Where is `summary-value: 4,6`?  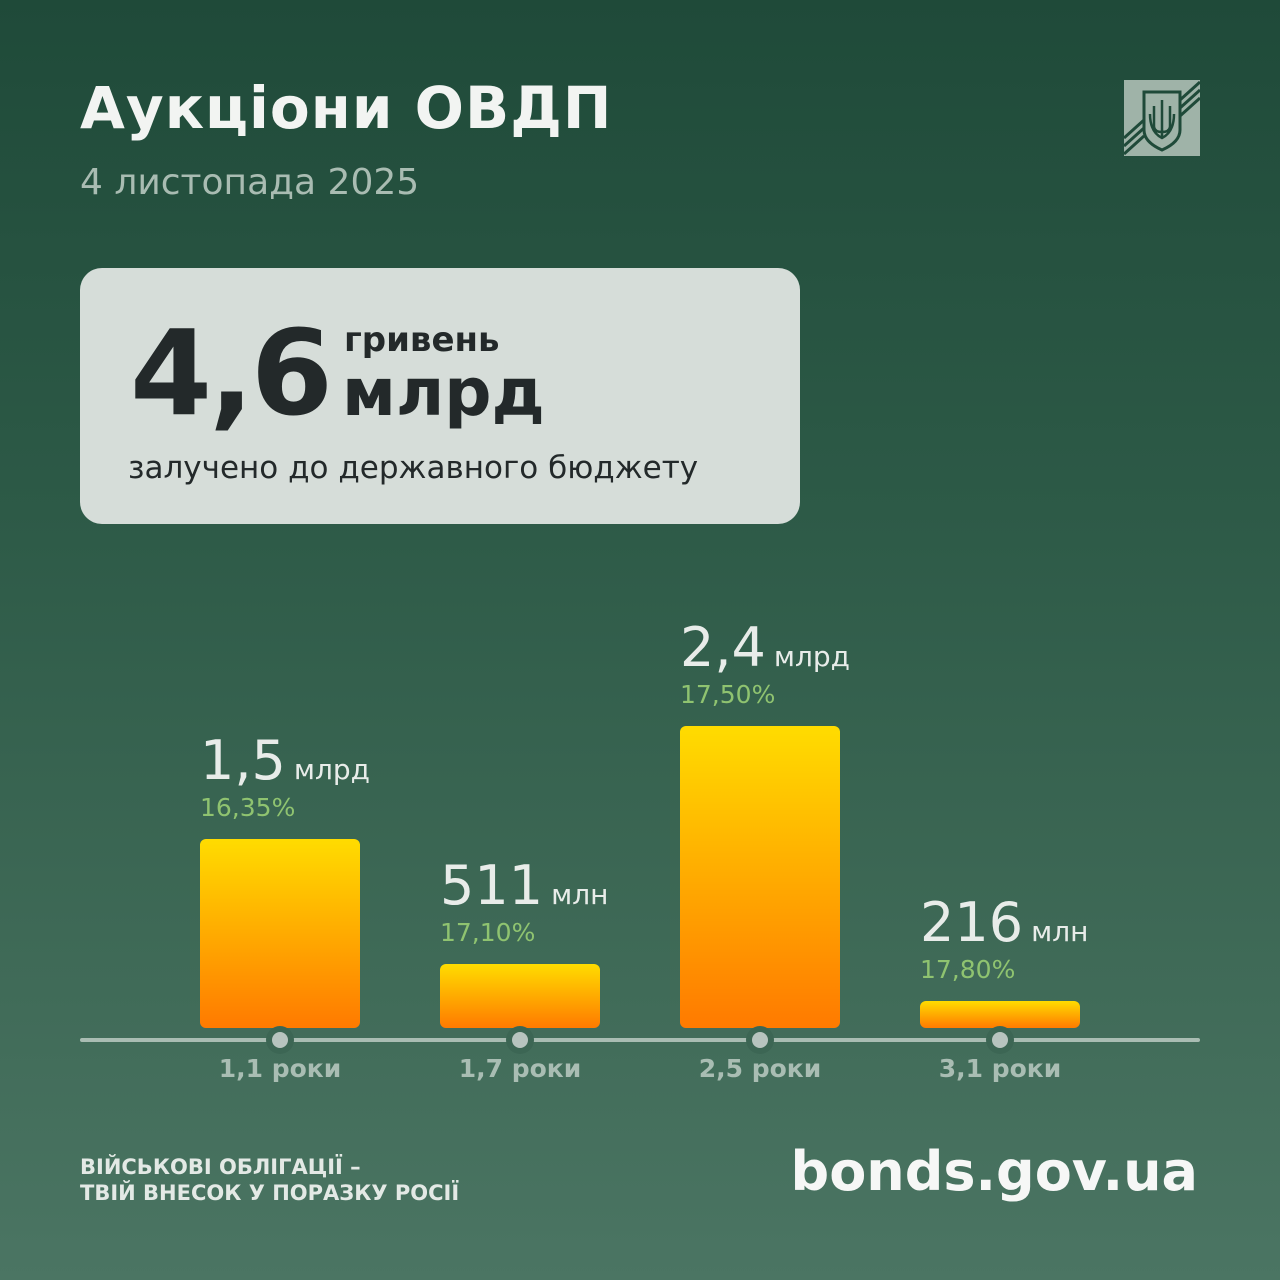
summary-value: 4,6 is located at coordinates (231, 373).